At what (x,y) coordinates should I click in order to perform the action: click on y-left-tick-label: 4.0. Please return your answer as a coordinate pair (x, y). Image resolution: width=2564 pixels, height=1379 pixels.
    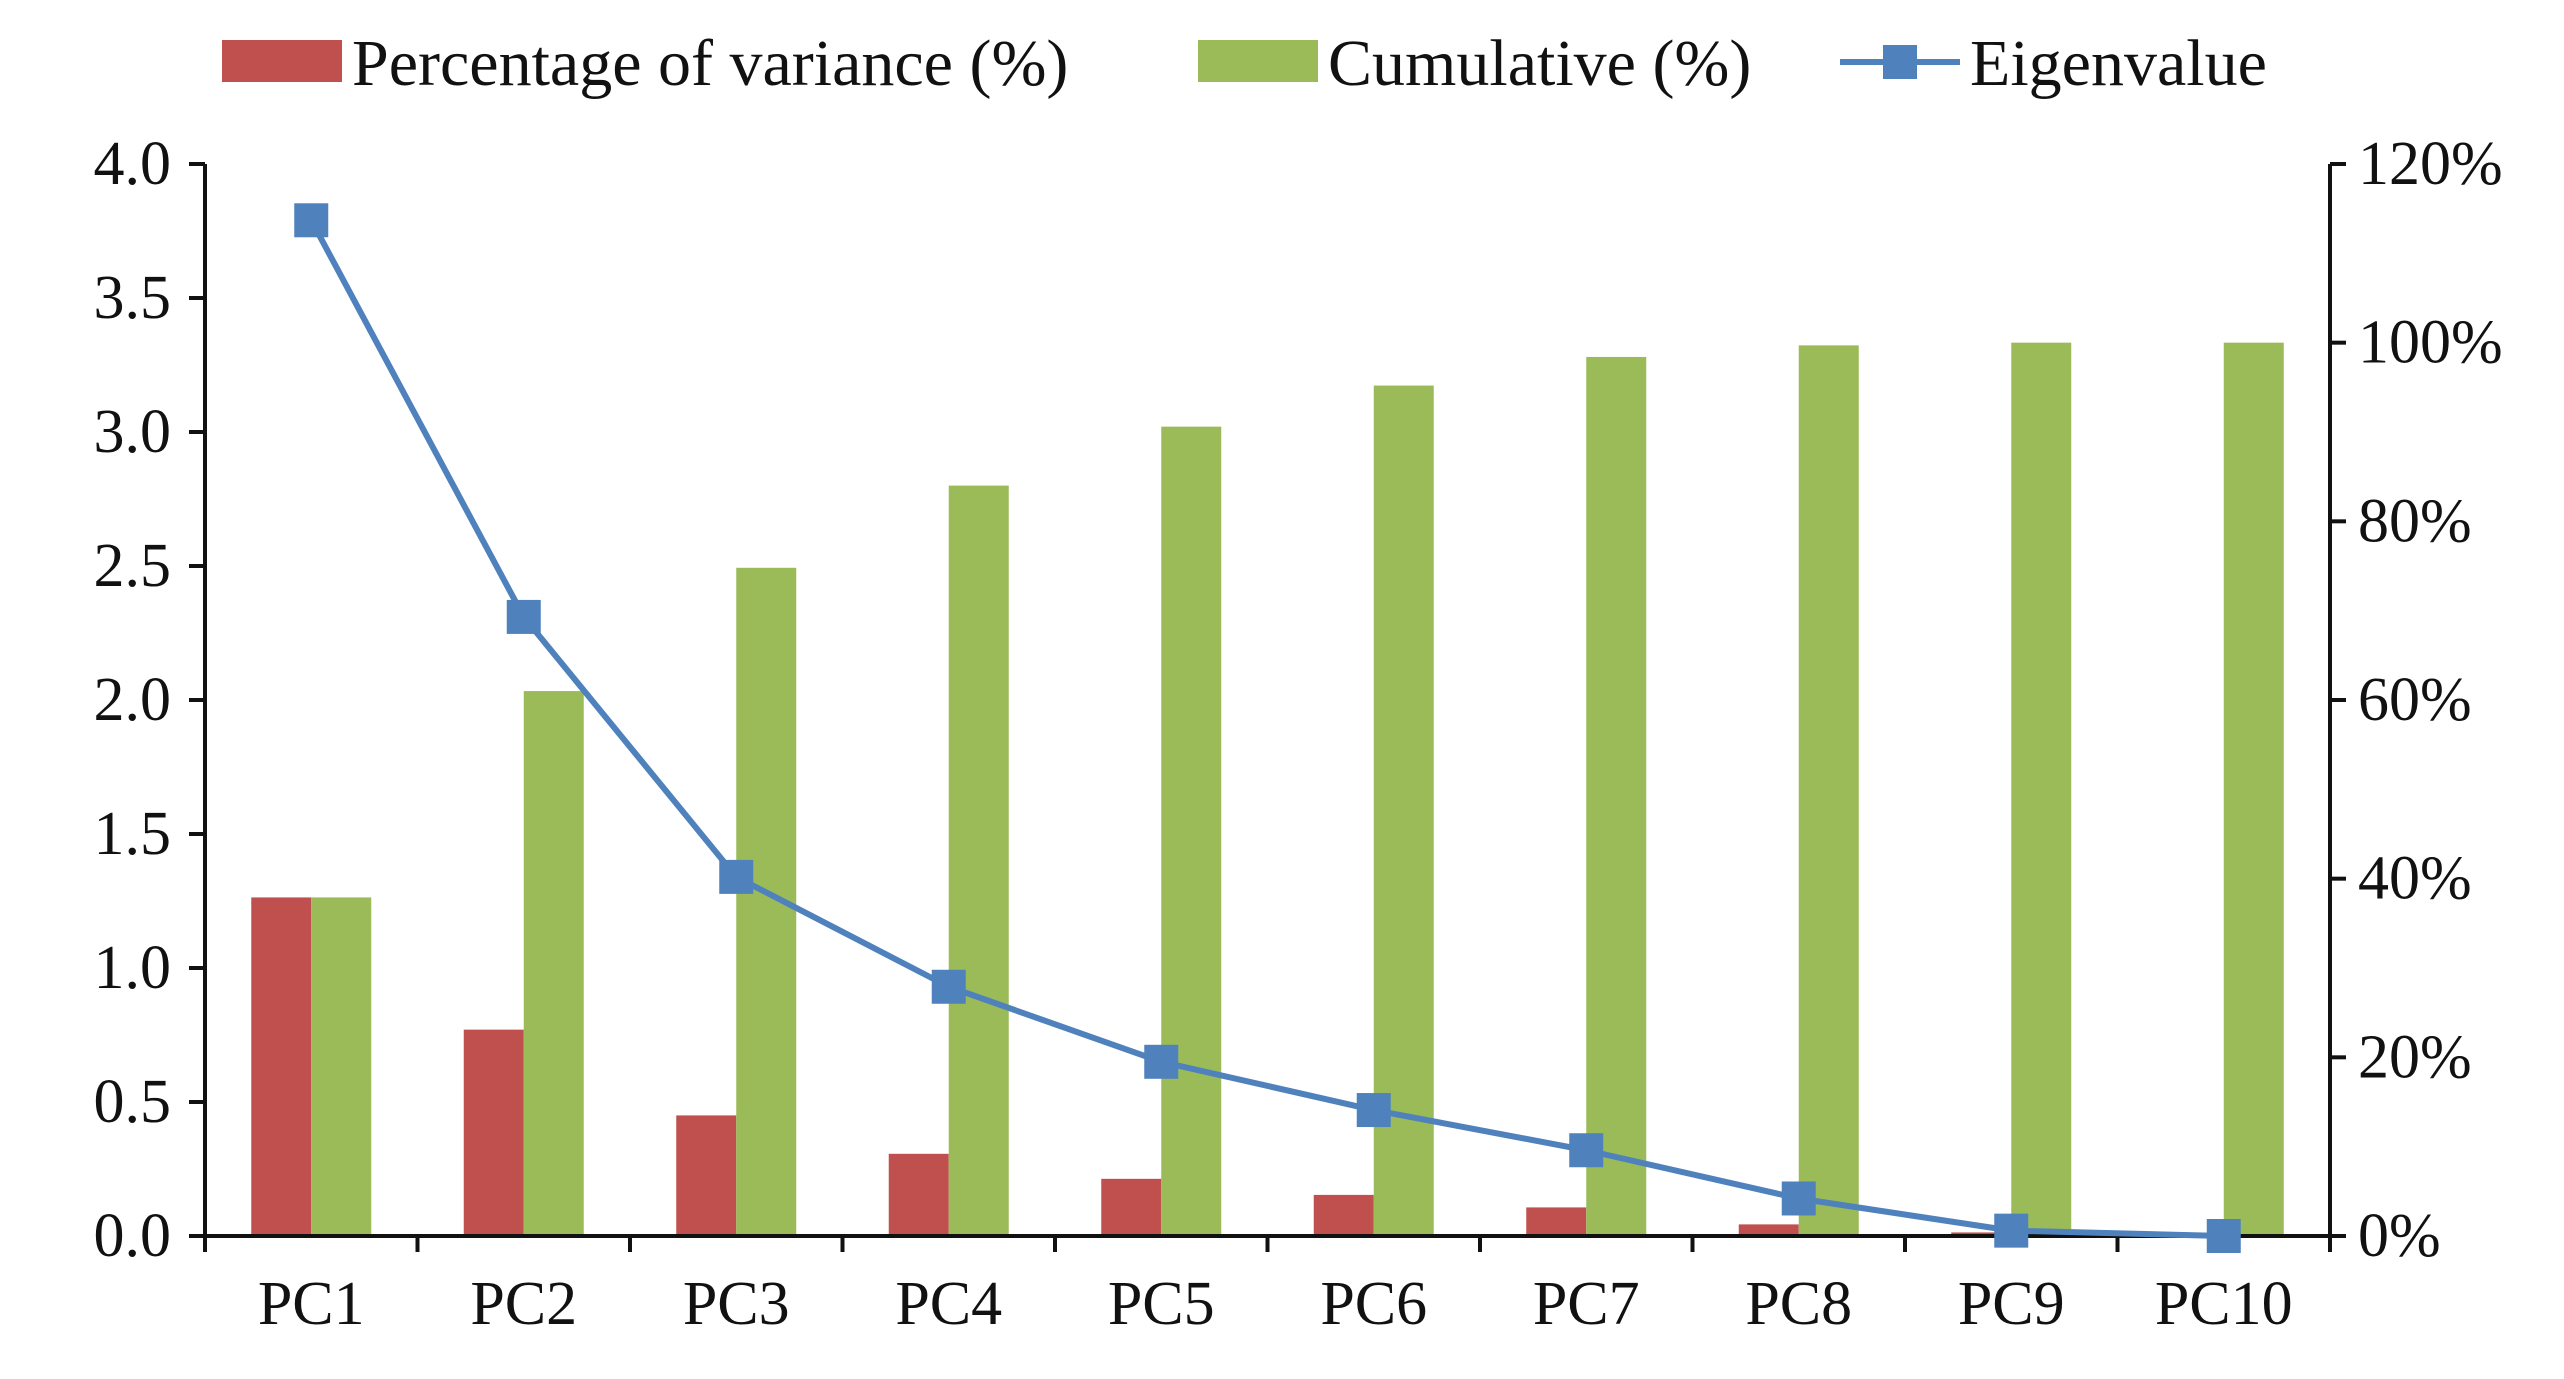
    Looking at the image, I should click on (133, 164).